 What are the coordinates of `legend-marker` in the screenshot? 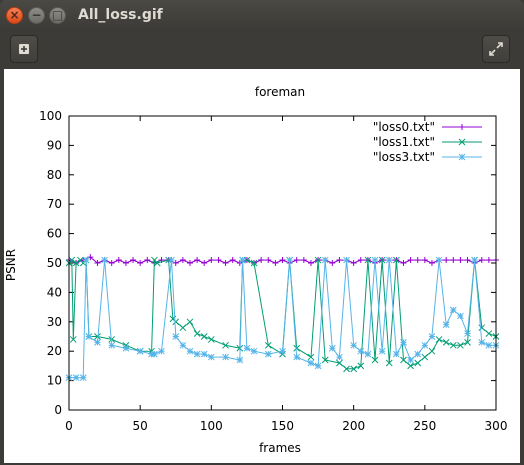 It's located at (462, 142).